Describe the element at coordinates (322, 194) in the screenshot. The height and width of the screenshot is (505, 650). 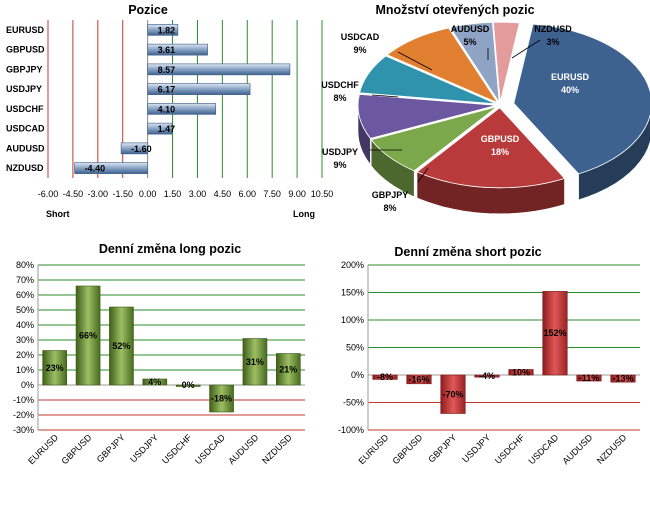
I see `x-tick-label: 10.50` at that location.